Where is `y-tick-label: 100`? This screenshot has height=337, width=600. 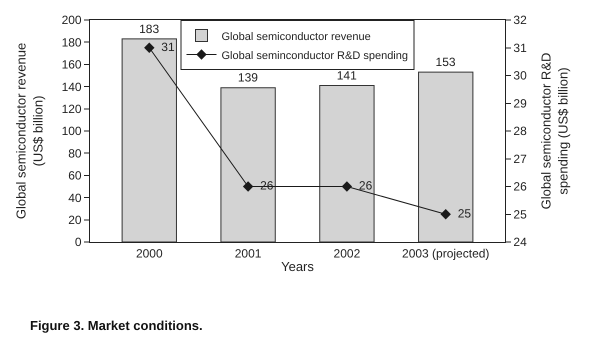 y-tick-label: 100 is located at coordinates (72, 131).